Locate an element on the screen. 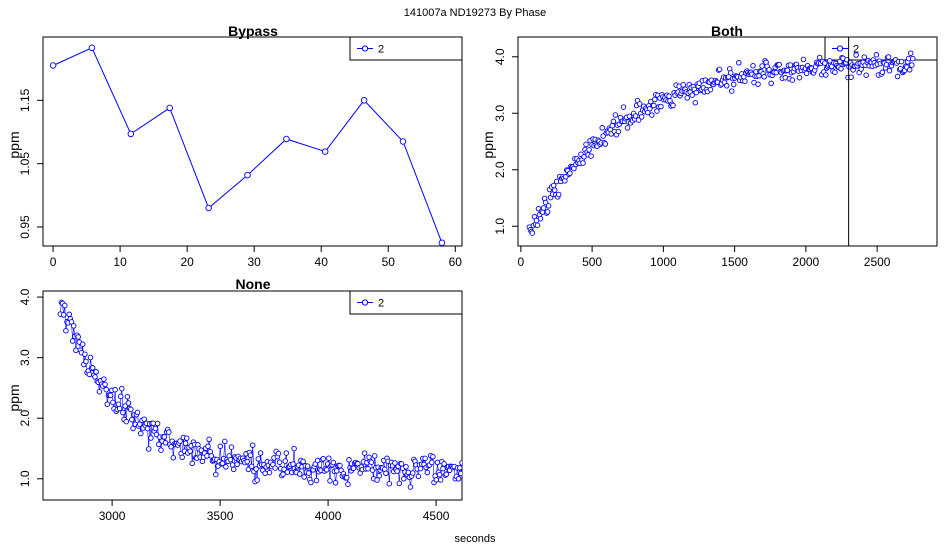 The image size is (950, 550). both-x-tick-label: 2500 is located at coordinates (877, 262).